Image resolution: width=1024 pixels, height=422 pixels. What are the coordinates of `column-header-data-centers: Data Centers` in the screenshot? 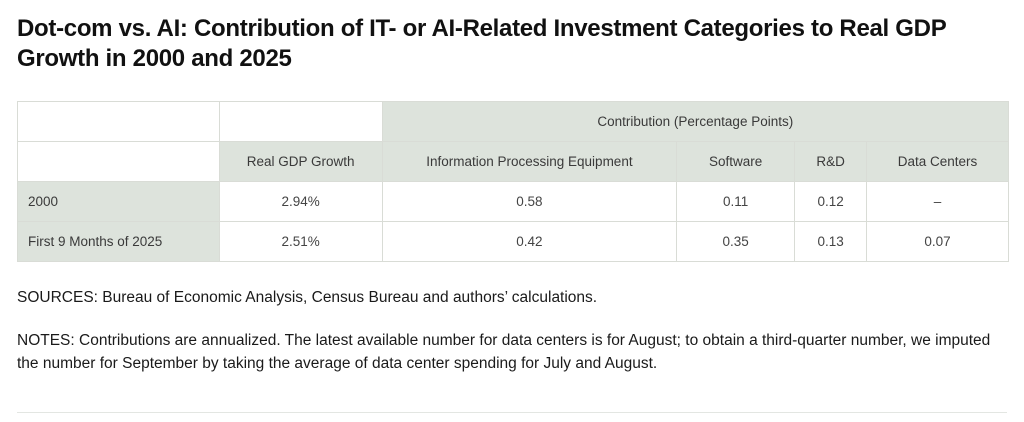 It's located at (937, 161).